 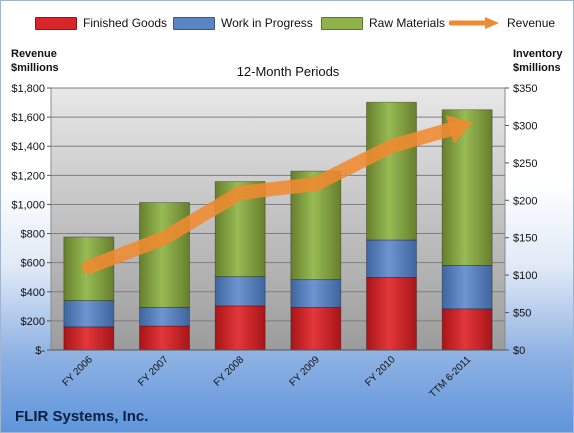 What do you see at coordinates (525, 89) in the screenshot?
I see `right-tick-label: $350` at bounding box center [525, 89].